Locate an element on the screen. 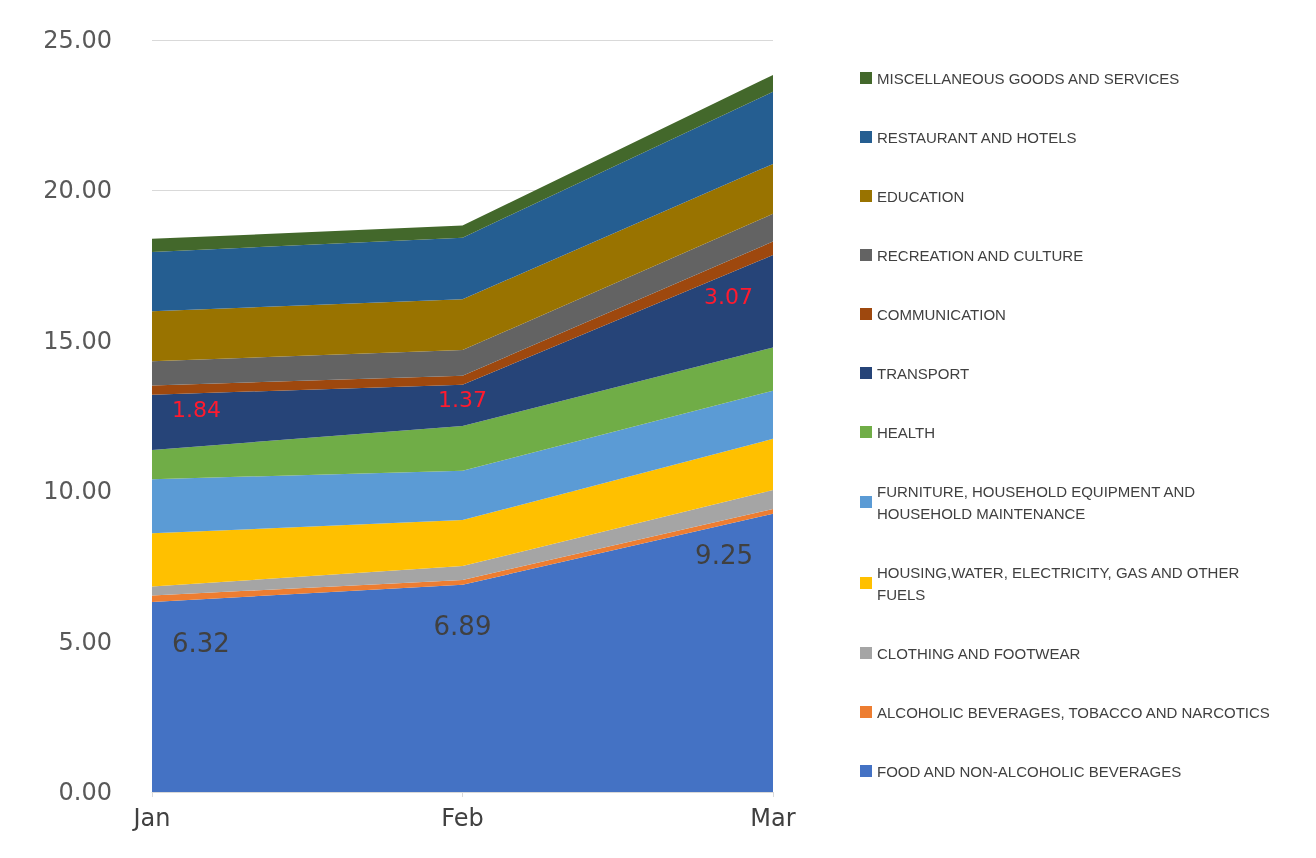 The image size is (1316, 858). y-tick-label: 0.00 is located at coordinates (85, 792).